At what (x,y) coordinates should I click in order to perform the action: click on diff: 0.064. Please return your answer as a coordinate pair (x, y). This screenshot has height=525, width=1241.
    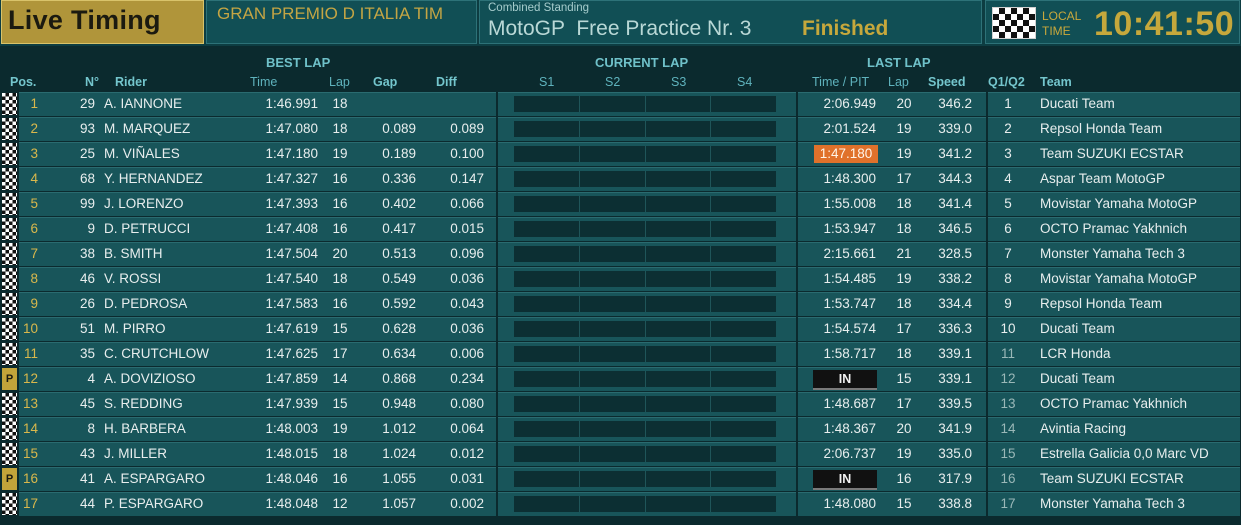
    Looking at the image, I should click on (467, 428).